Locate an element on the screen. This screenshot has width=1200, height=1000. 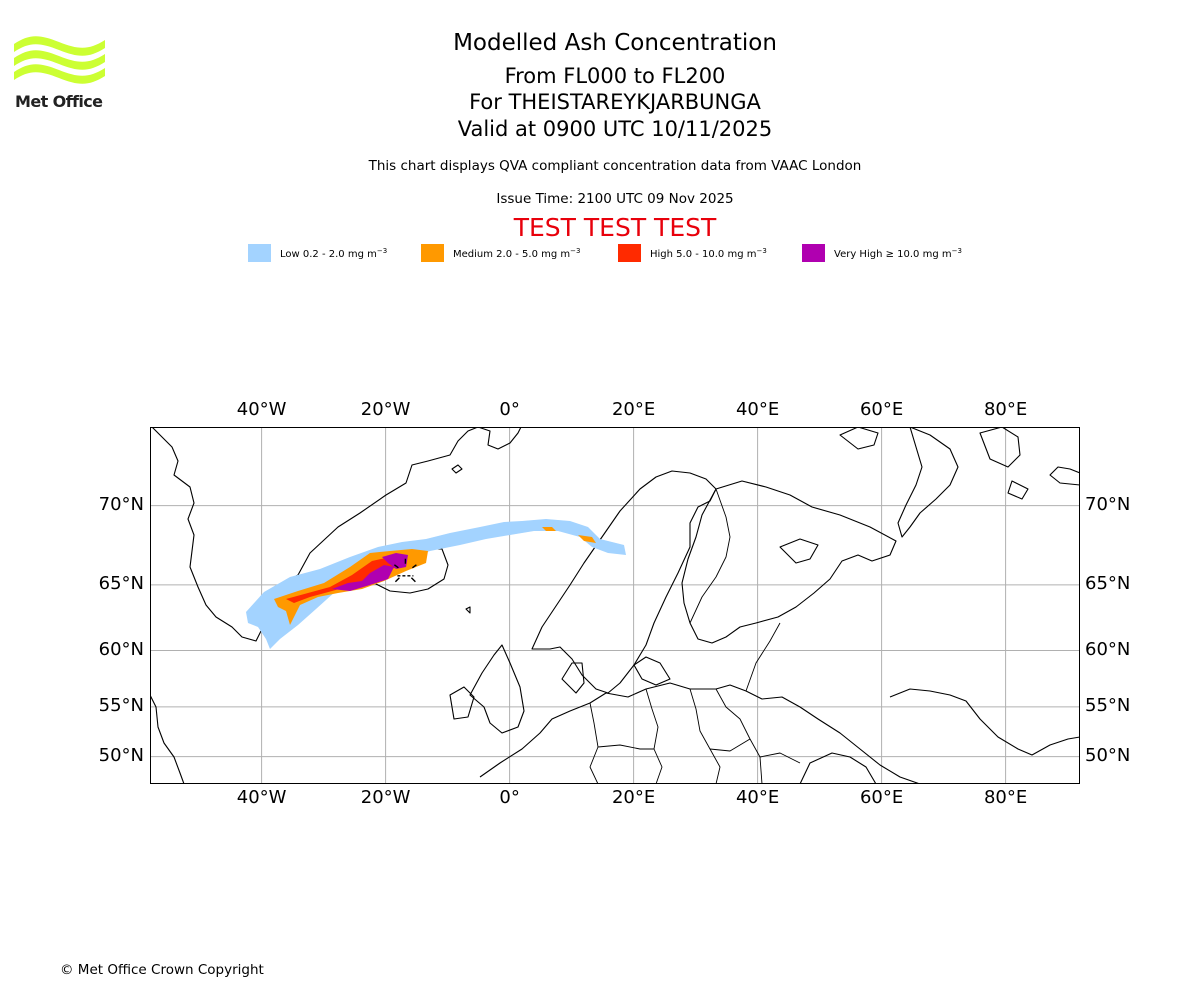
ash-very-high is located at coordinates (363, 578).